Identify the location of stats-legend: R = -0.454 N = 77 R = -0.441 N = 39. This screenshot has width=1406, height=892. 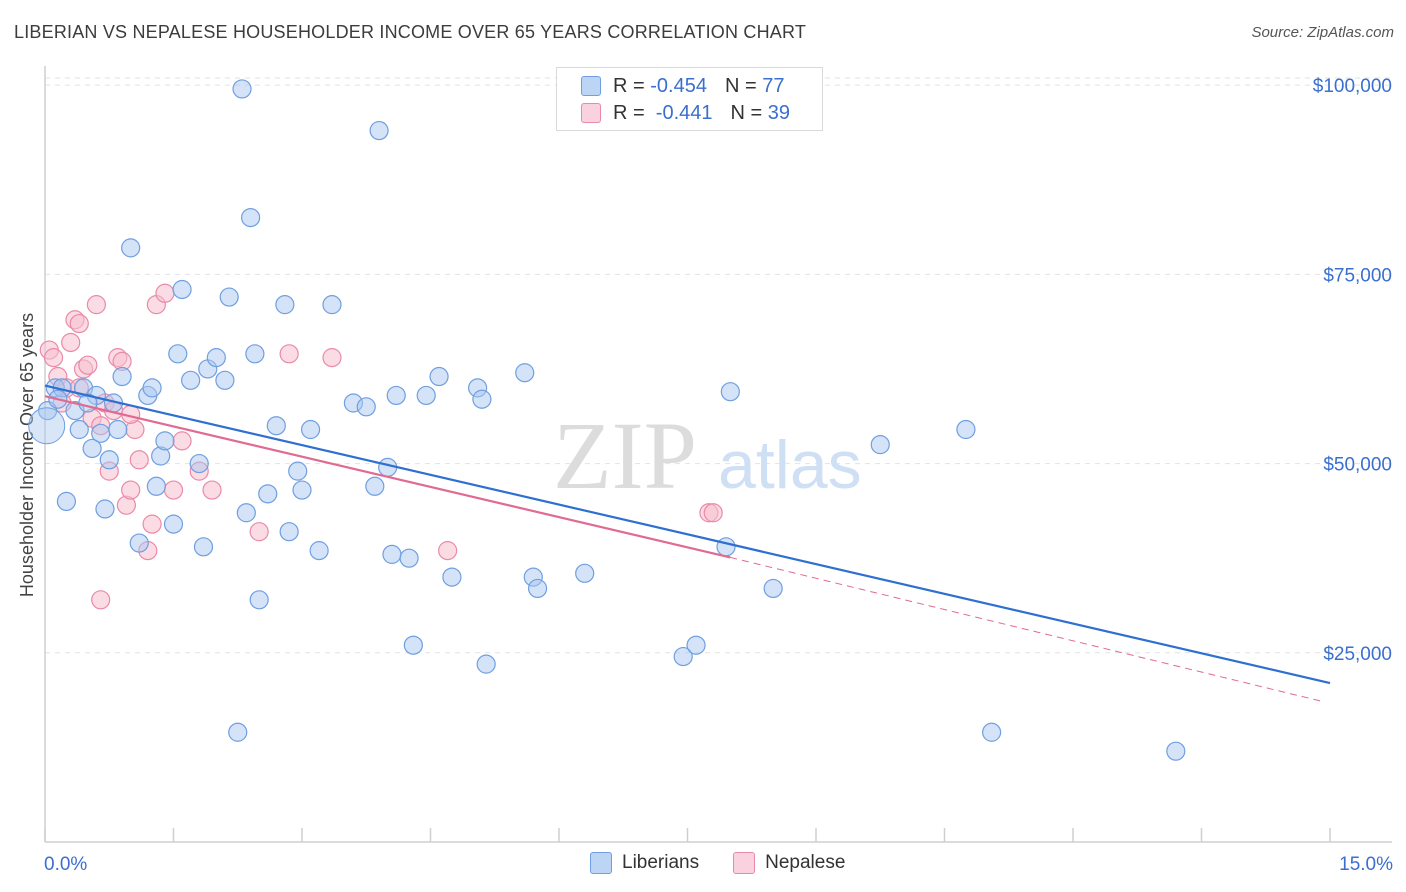
(689, 99).